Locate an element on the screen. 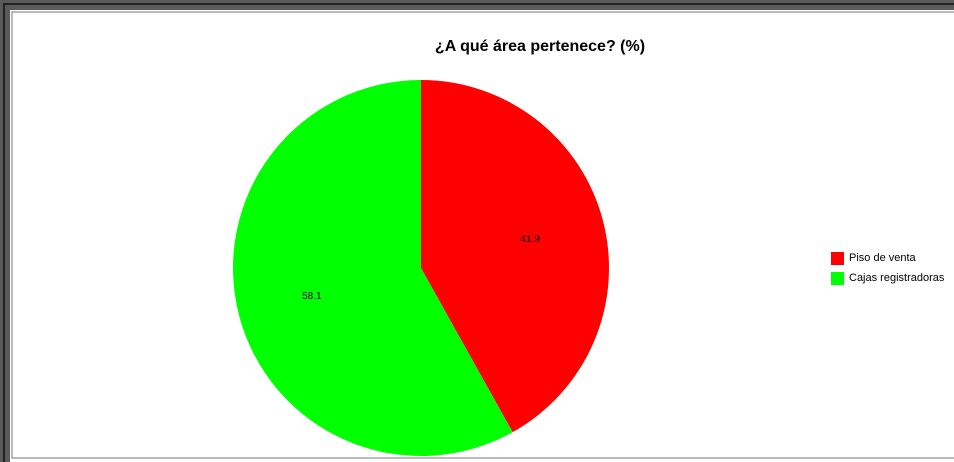 This screenshot has height=462, width=954. legend-label: Piso de venta is located at coordinates (883, 258).